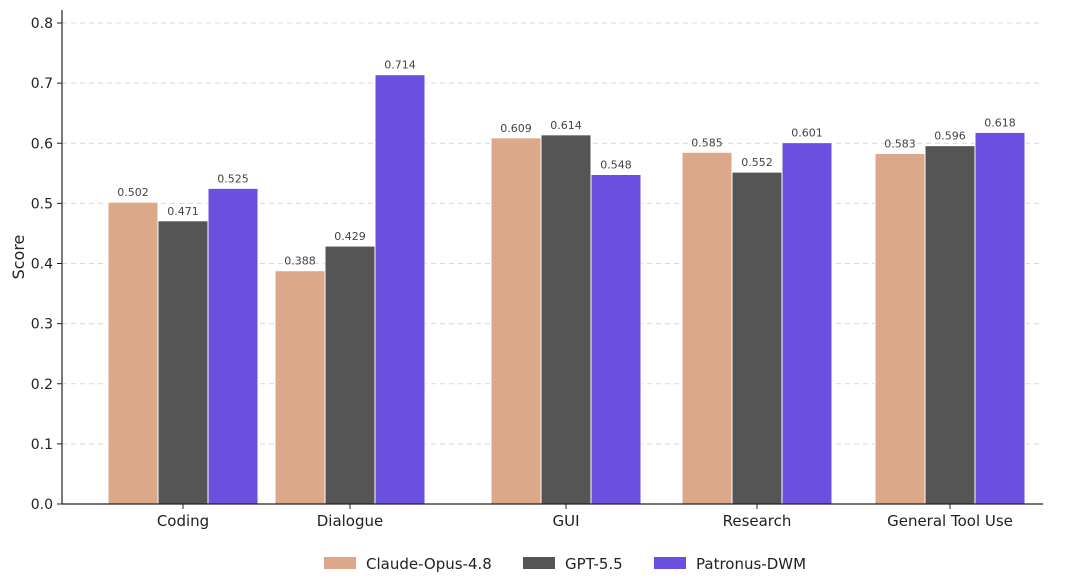  What do you see at coordinates (42, 445) in the screenshot?
I see `y-tick-label: 0.1` at bounding box center [42, 445].